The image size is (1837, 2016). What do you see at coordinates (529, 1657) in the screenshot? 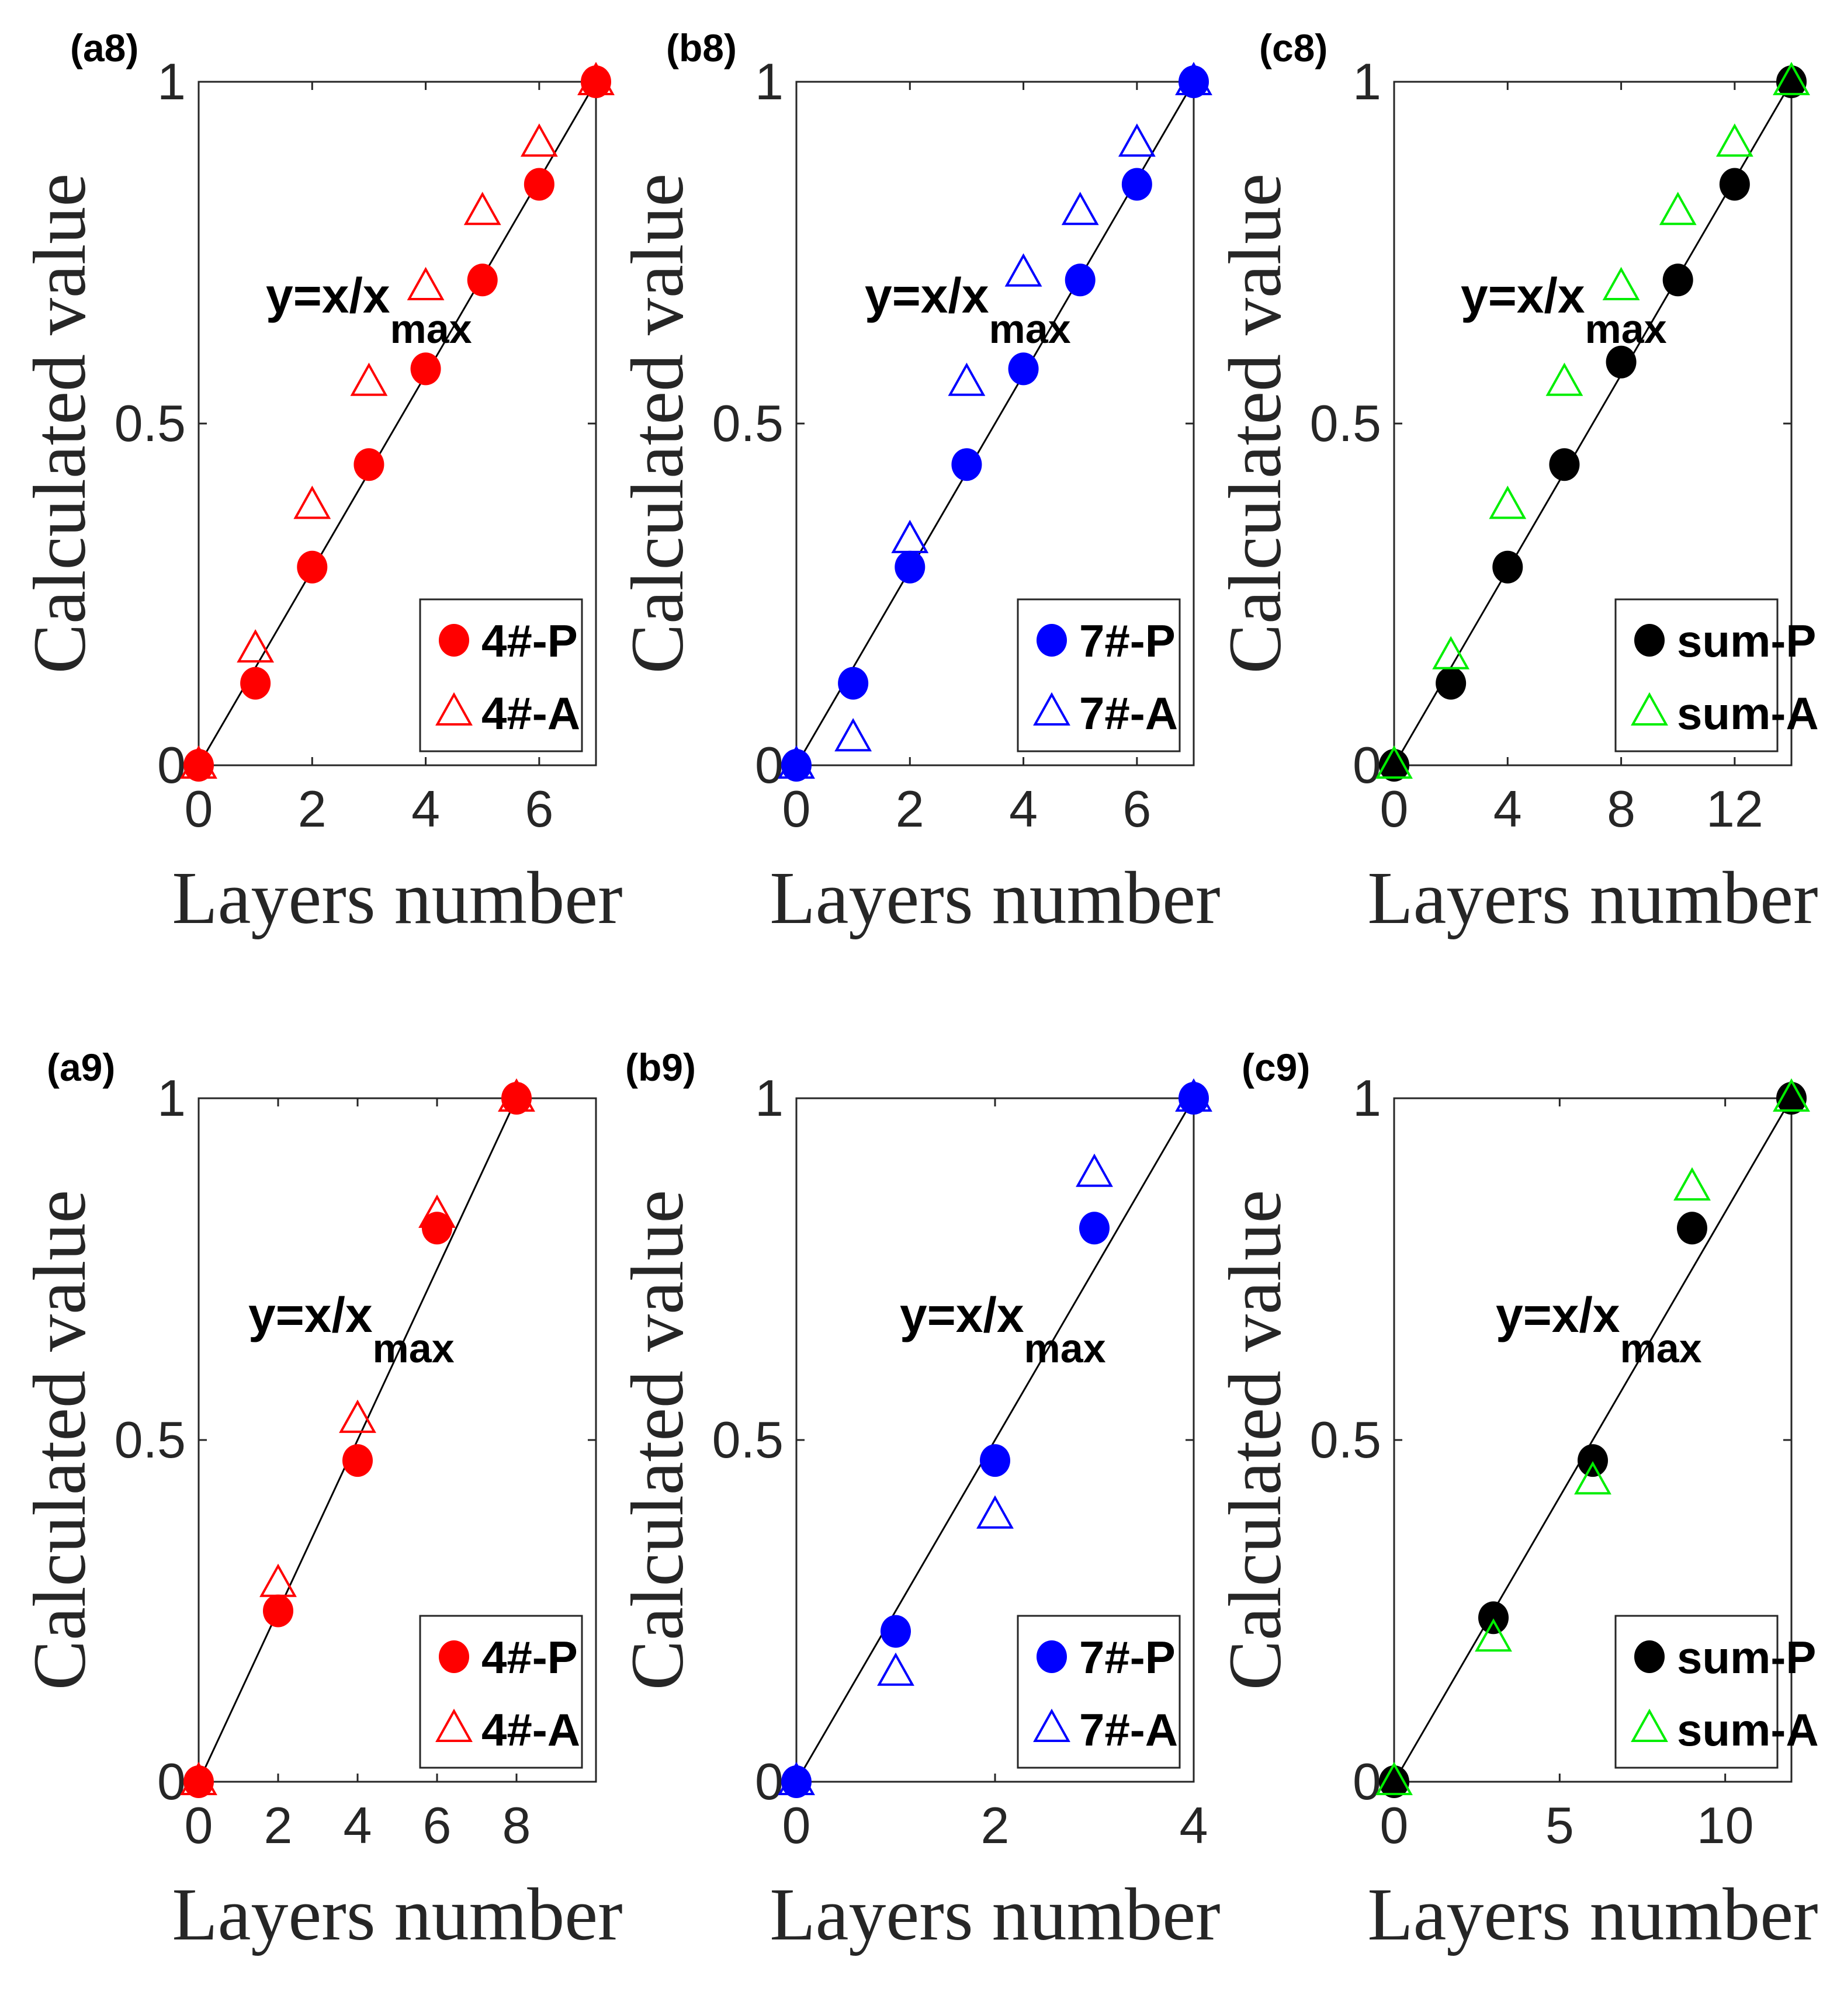
I see `legend-label-p: 4#-P` at bounding box center [529, 1657].